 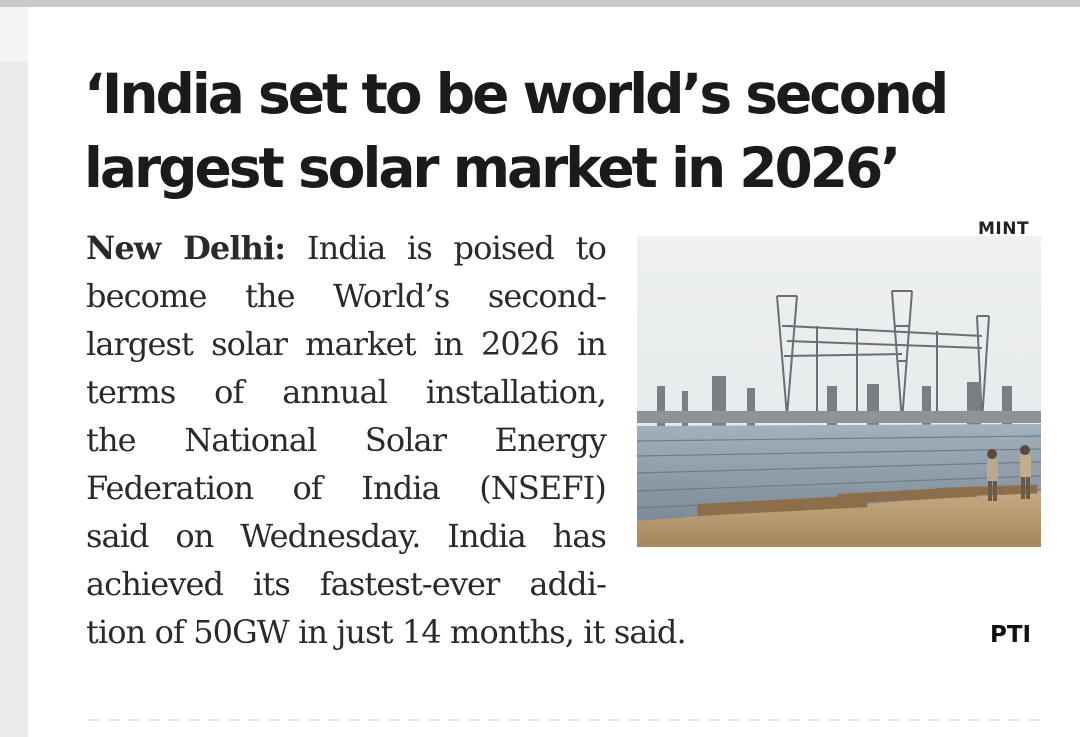 What do you see at coordinates (540, 3) in the screenshot?
I see `top-strip` at bounding box center [540, 3].